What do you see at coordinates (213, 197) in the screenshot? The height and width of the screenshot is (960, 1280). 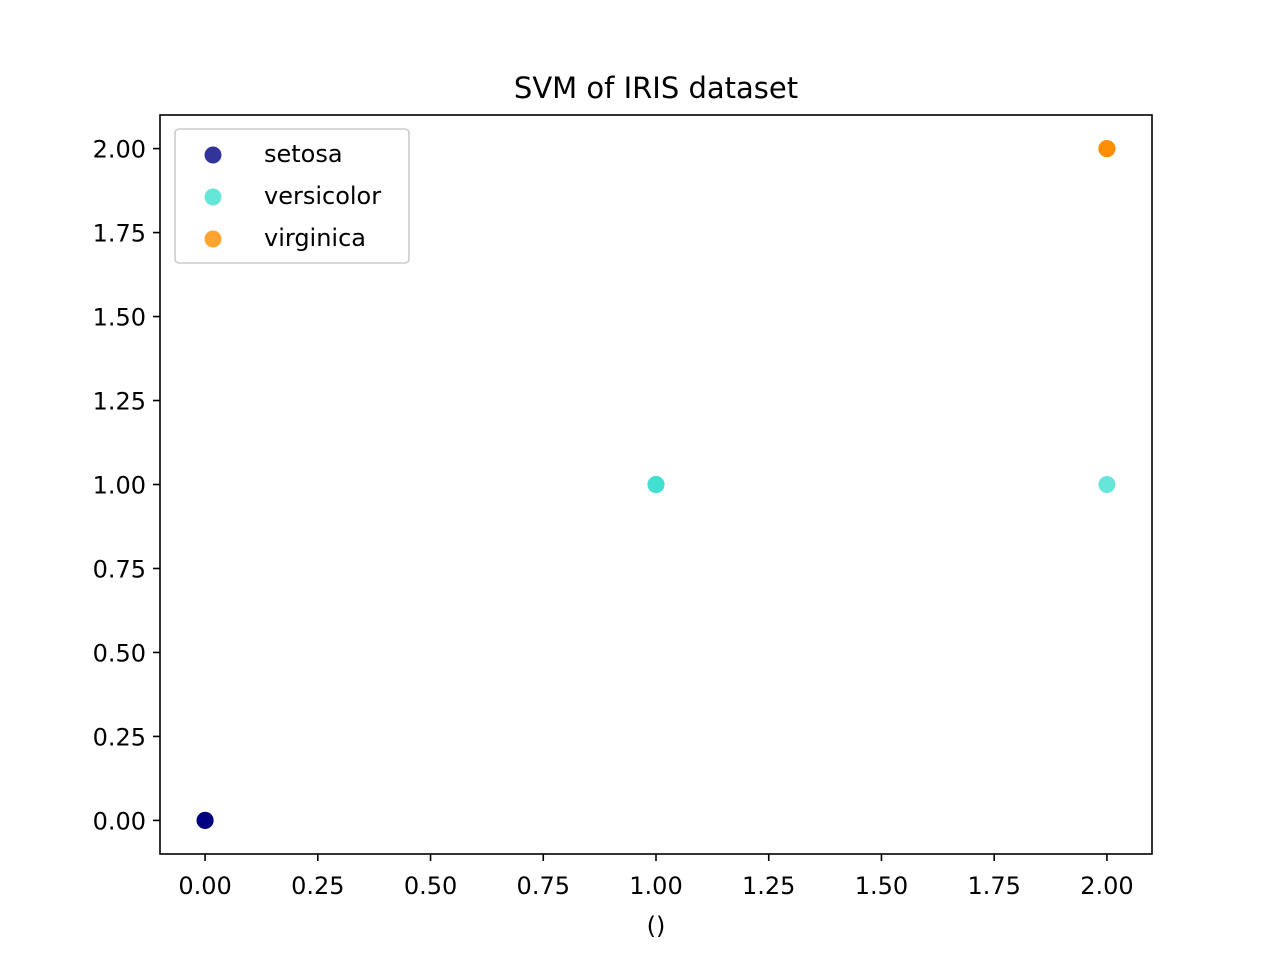 I see `legend-marker-versicolor` at bounding box center [213, 197].